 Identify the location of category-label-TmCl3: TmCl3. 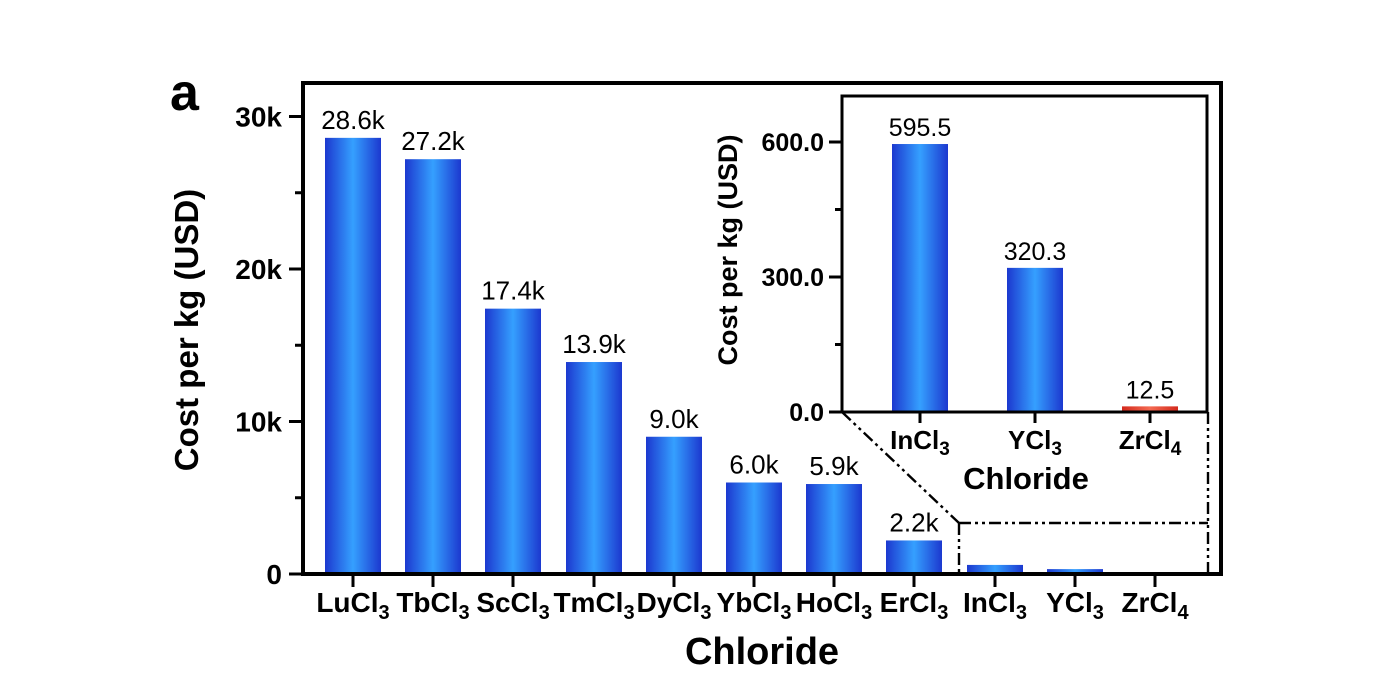
(593, 605).